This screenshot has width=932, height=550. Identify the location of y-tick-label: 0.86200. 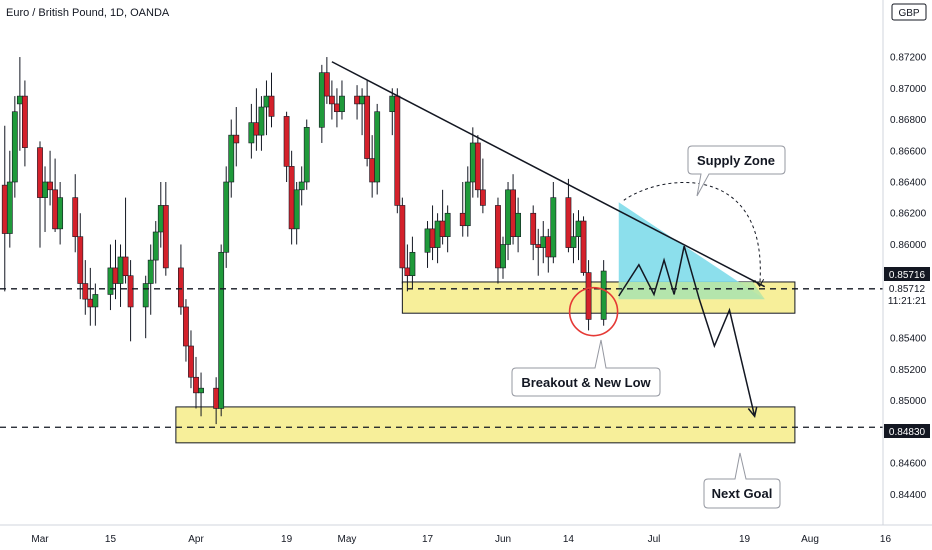
(908, 214).